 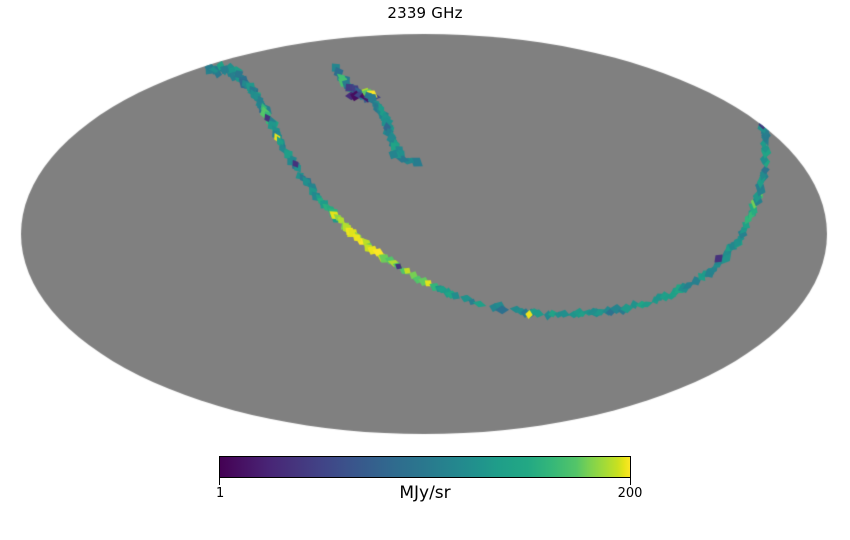 I want to click on colorbar, so click(x=425, y=467).